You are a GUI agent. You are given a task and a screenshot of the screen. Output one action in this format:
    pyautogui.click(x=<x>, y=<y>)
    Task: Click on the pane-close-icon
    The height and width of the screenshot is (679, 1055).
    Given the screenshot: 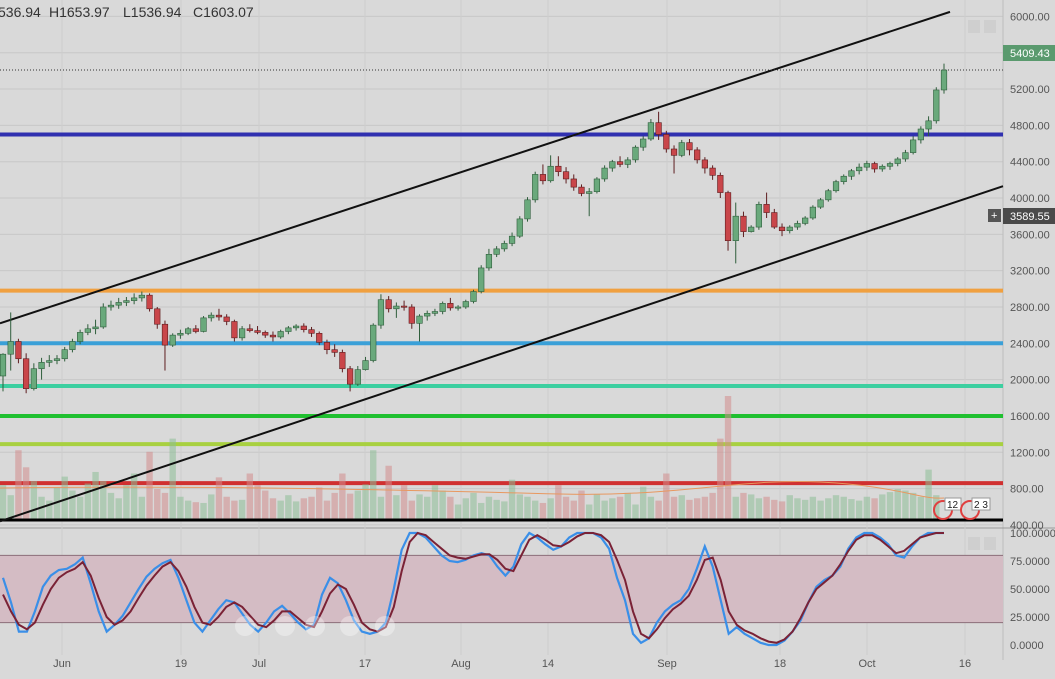 What is the action you would take?
    pyautogui.click(x=990, y=26)
    